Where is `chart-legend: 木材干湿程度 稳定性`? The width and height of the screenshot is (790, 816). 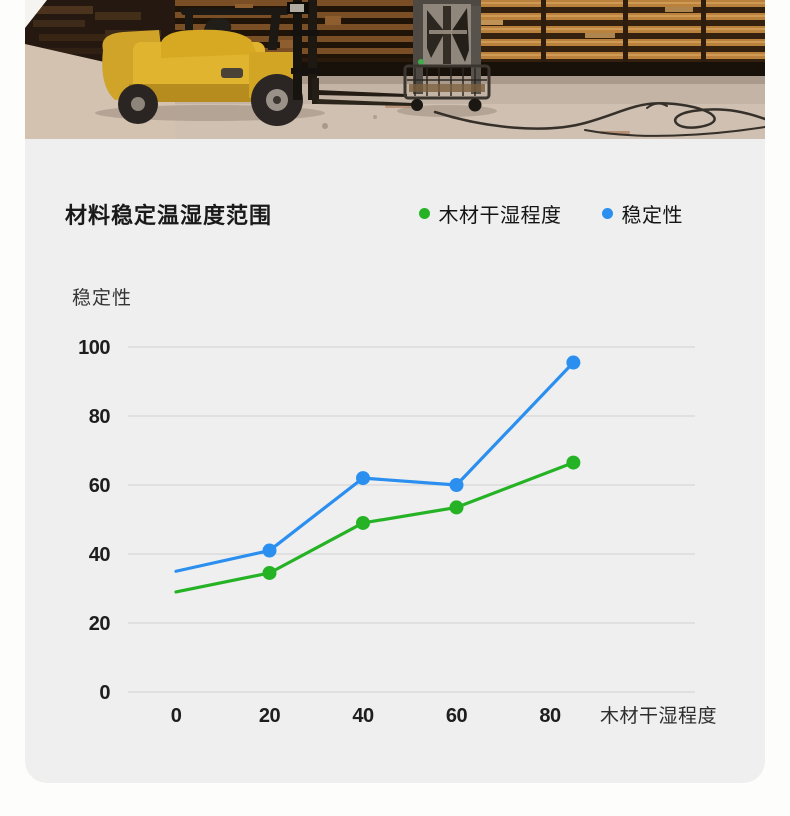 chart-legend: 木材干湿程度 稳定性 is located at coordinates (551, 213).